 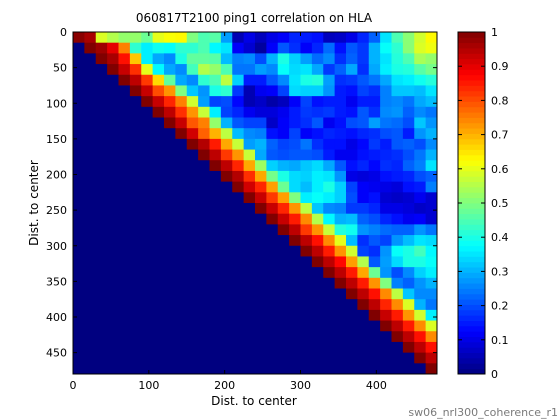 What do you see at coordinates (79, 91) in the screenshot?
I see `heatmap-cell-r5-c0` at bounding box center [79, 91].